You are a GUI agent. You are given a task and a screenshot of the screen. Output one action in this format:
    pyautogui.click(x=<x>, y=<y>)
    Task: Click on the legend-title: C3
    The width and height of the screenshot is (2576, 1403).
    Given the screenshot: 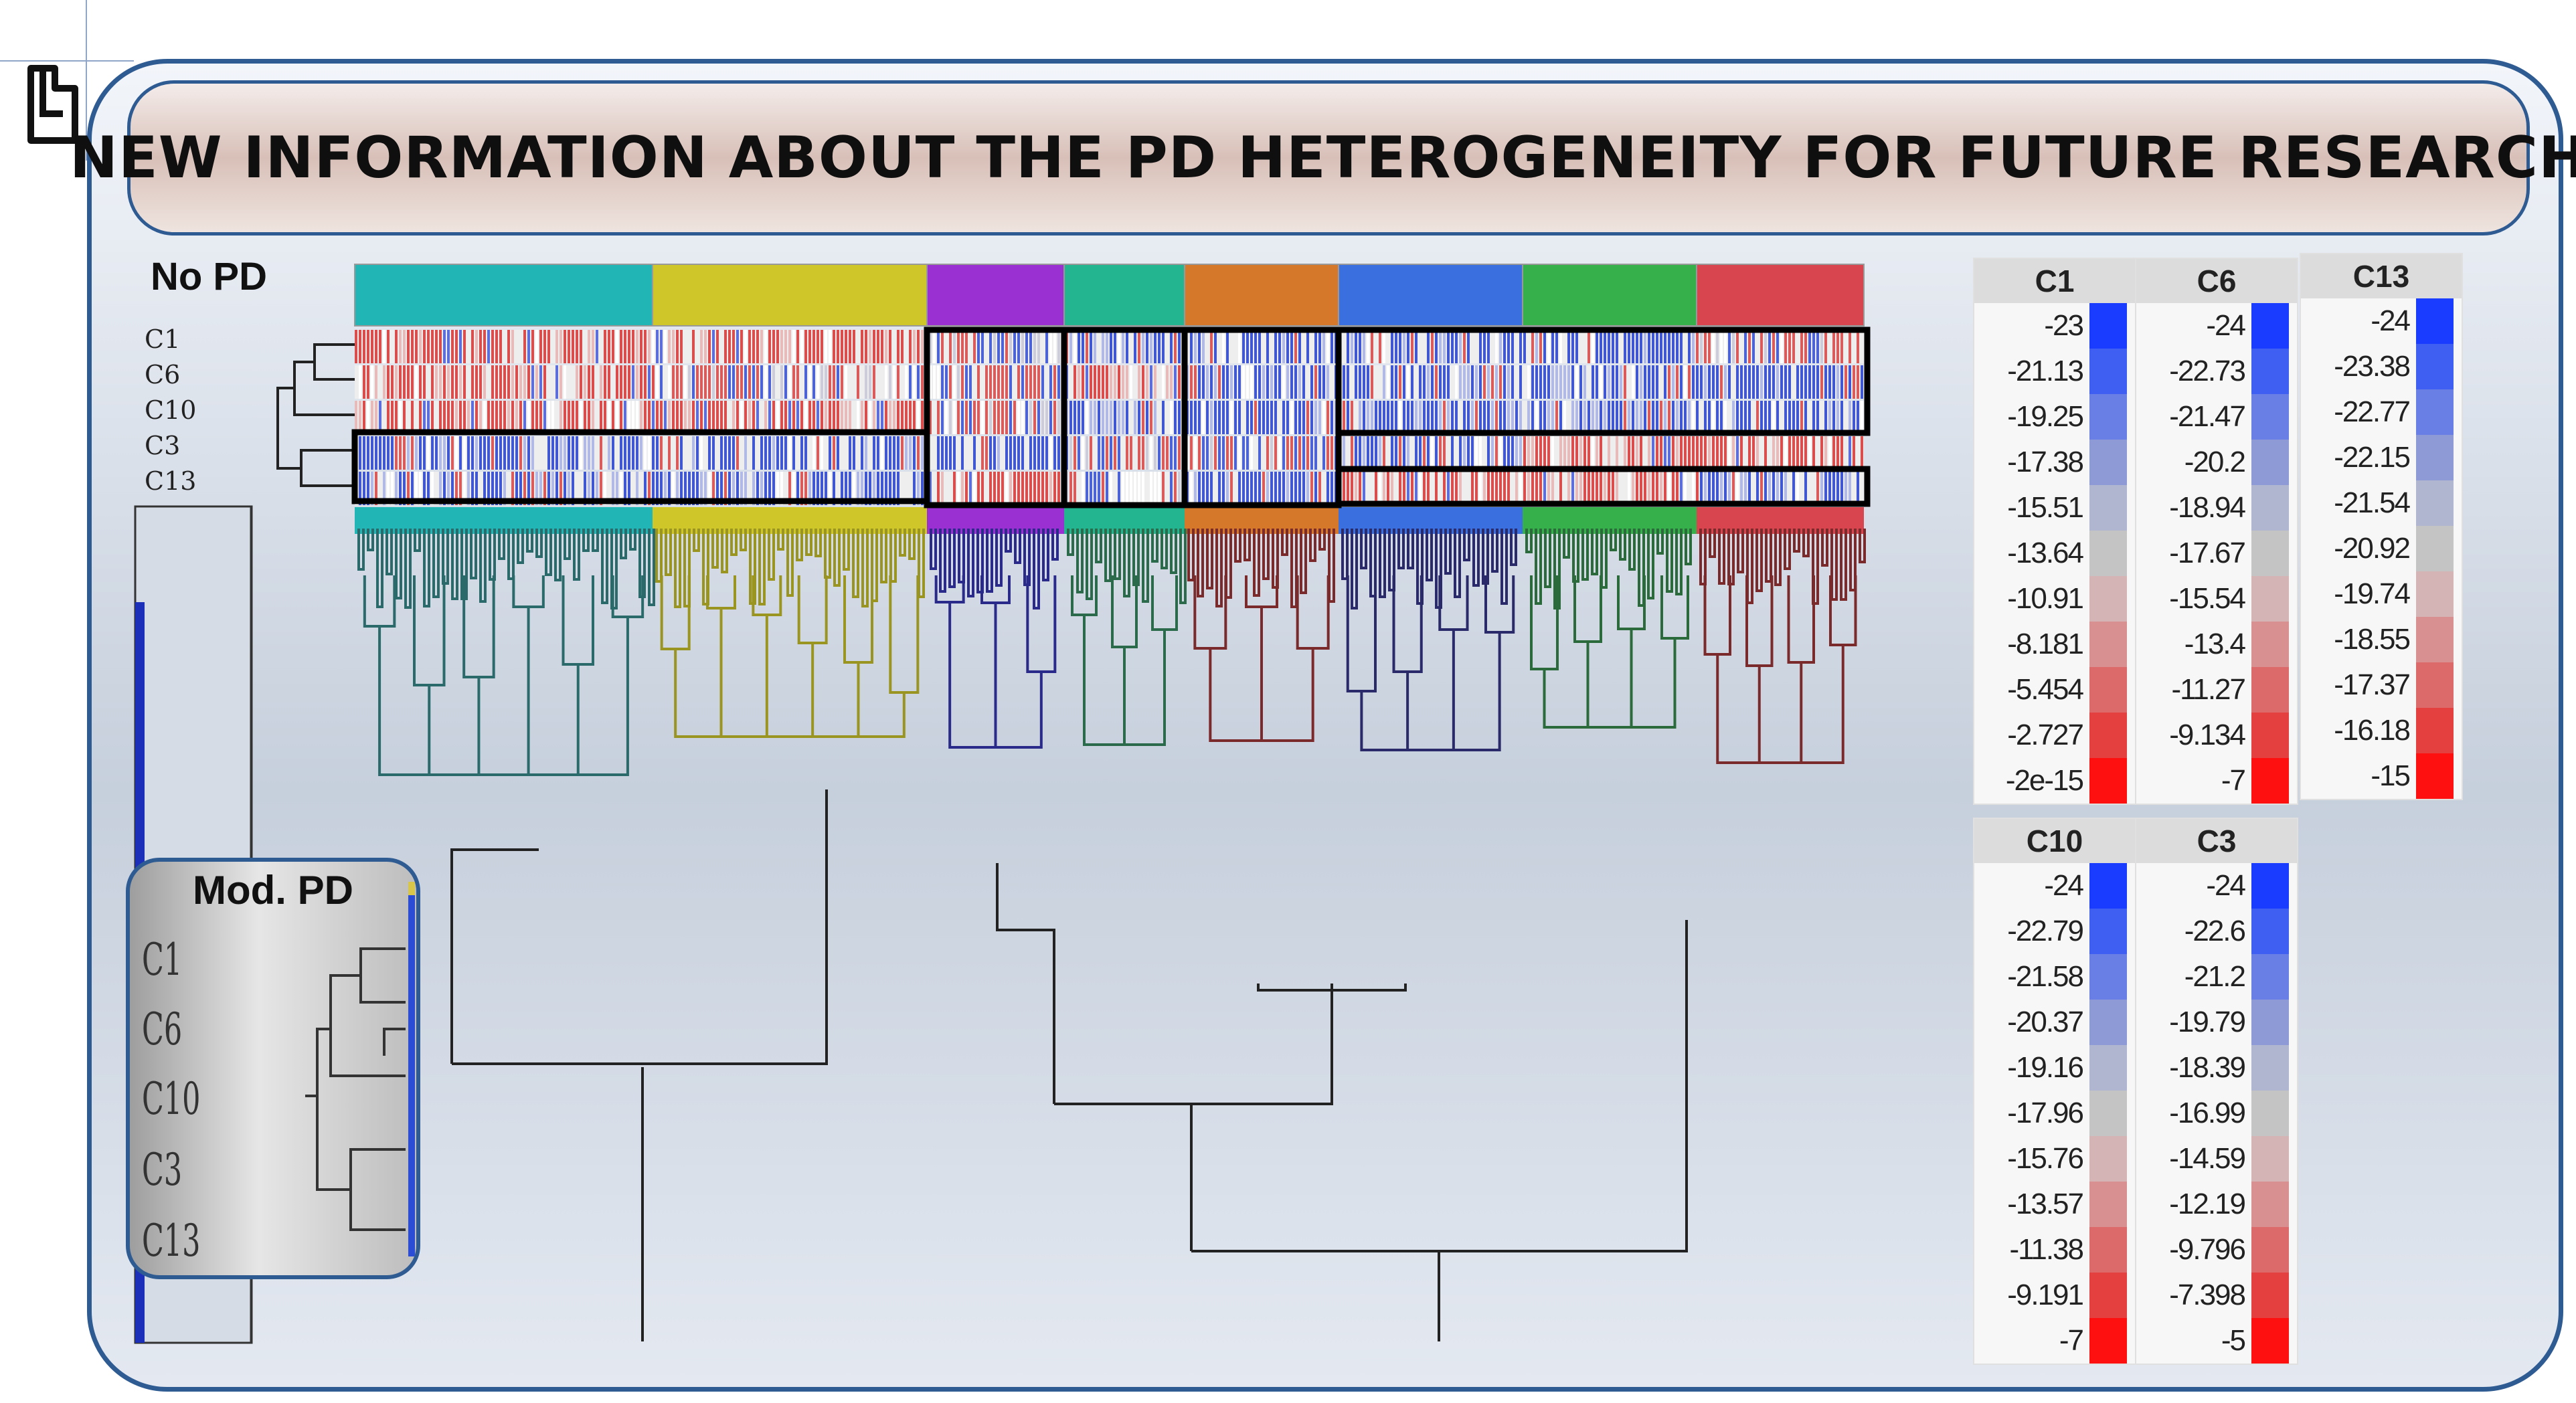 What is the action you would take?
    pyautogui.click(x=2216, y=841)
    